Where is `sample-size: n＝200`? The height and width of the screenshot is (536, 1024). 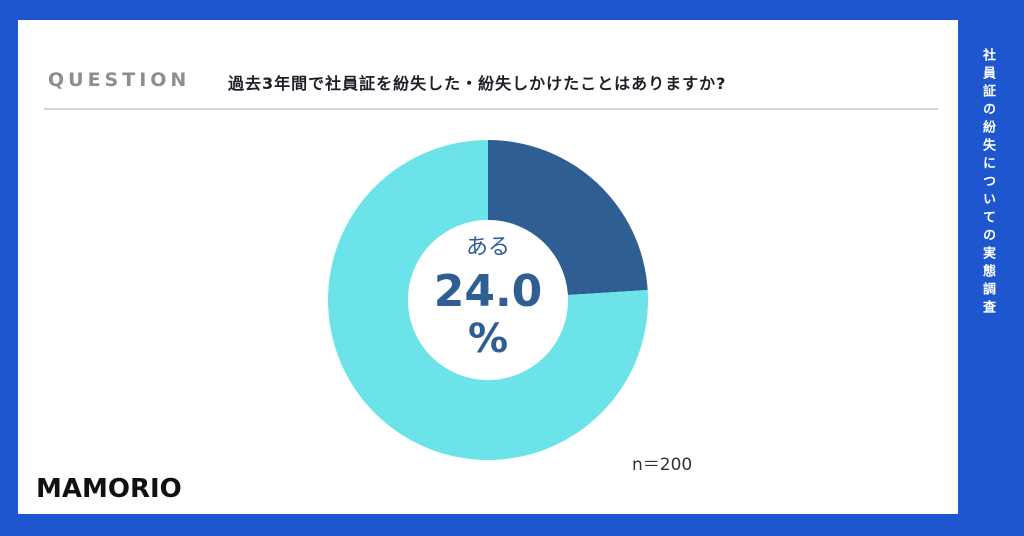
sample-size: n＝200 is located at coordinates (662, 465).